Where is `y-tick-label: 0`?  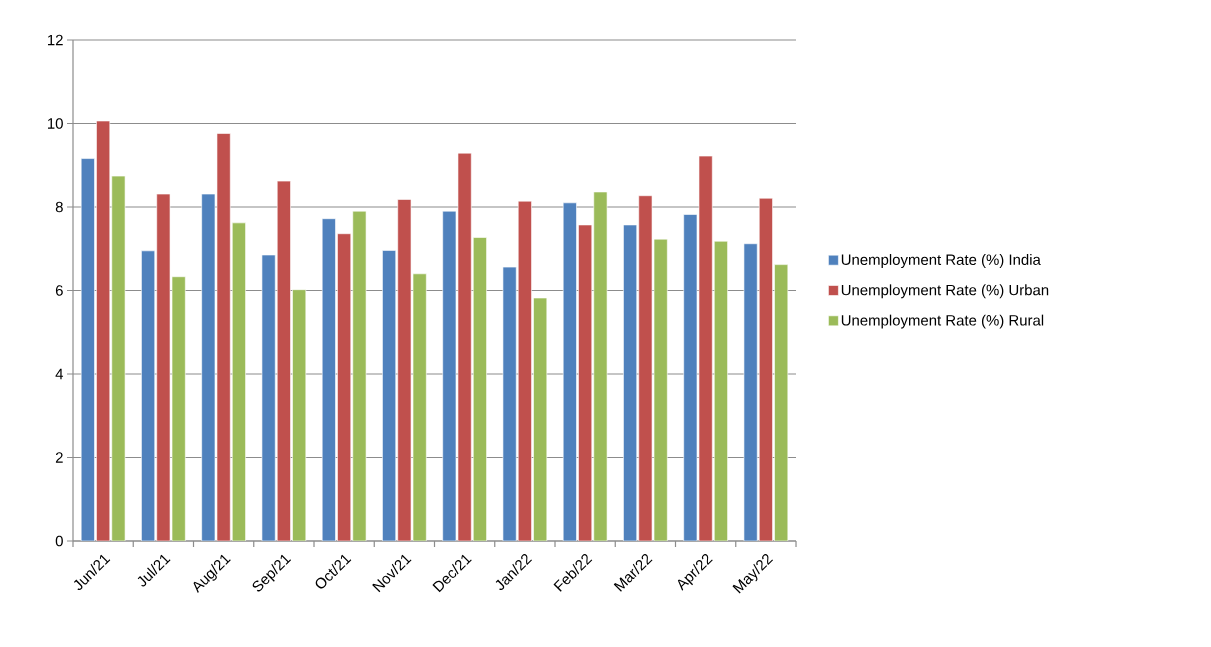
y-tick-label: 0 is located at coordinates (59, 541).